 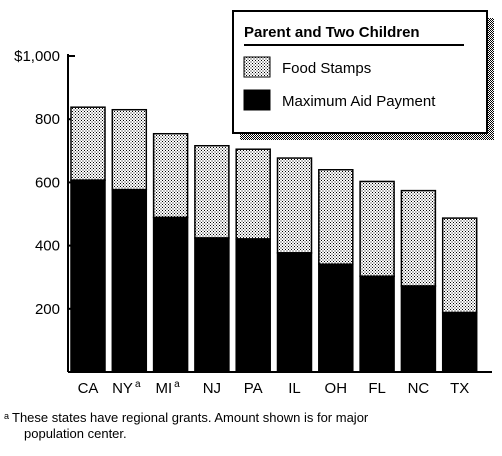 What do you see at coordinates (37, 56) in the screenshot?
I see `y-tick-label: $1,000` at bounding box center [37, 56].